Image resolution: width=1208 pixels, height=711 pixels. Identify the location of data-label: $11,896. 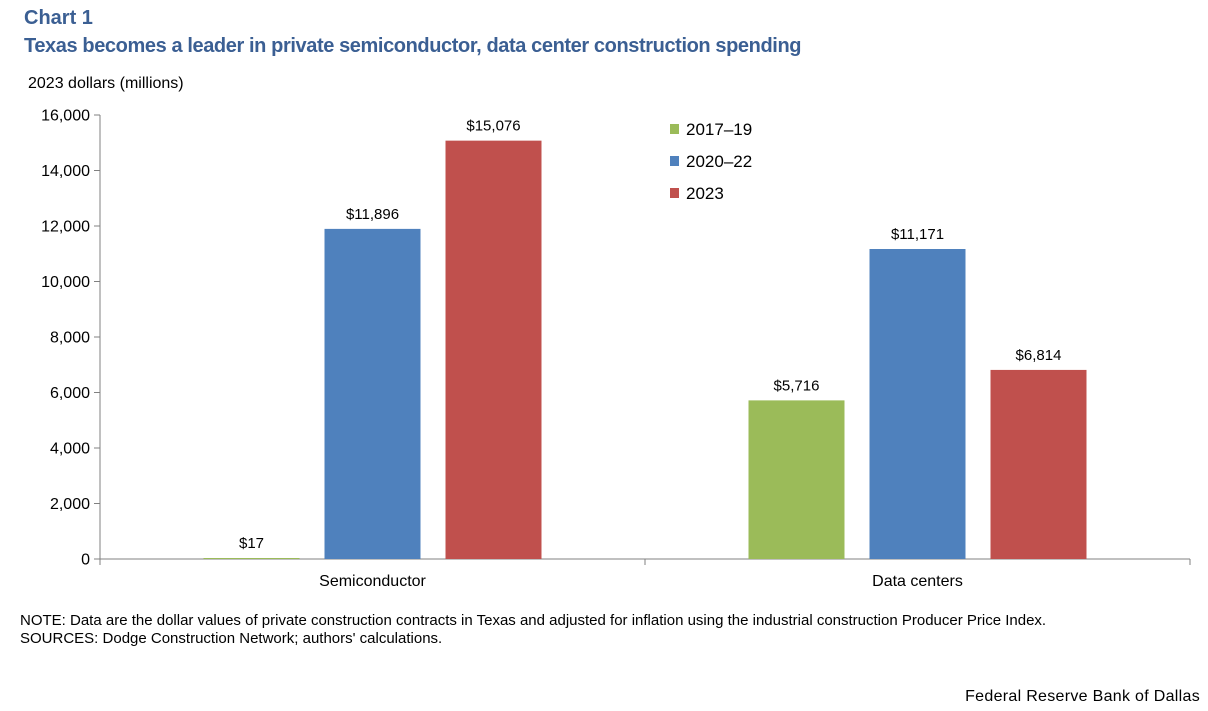
(372, 214).